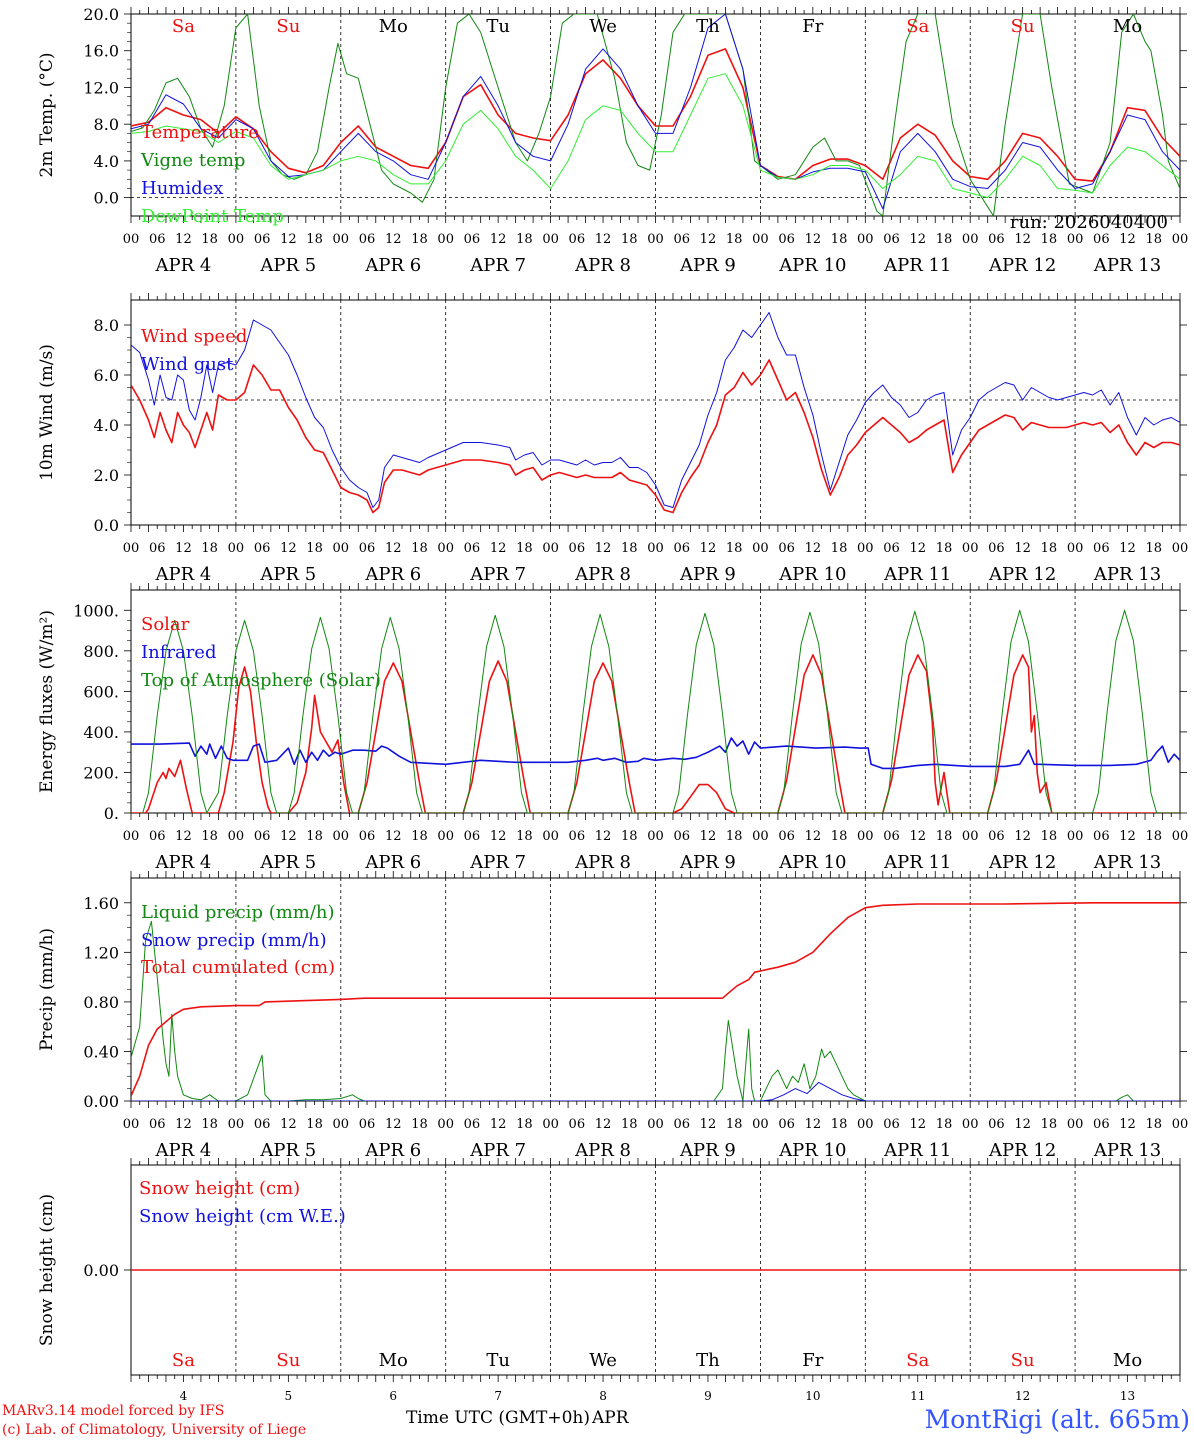 This screenshot has height=1440, width=1194. What do you see at coordinates (1127, 1396) in the screenshot?
I see `day-number-label: 13` at bounding box center [1127, 1396].